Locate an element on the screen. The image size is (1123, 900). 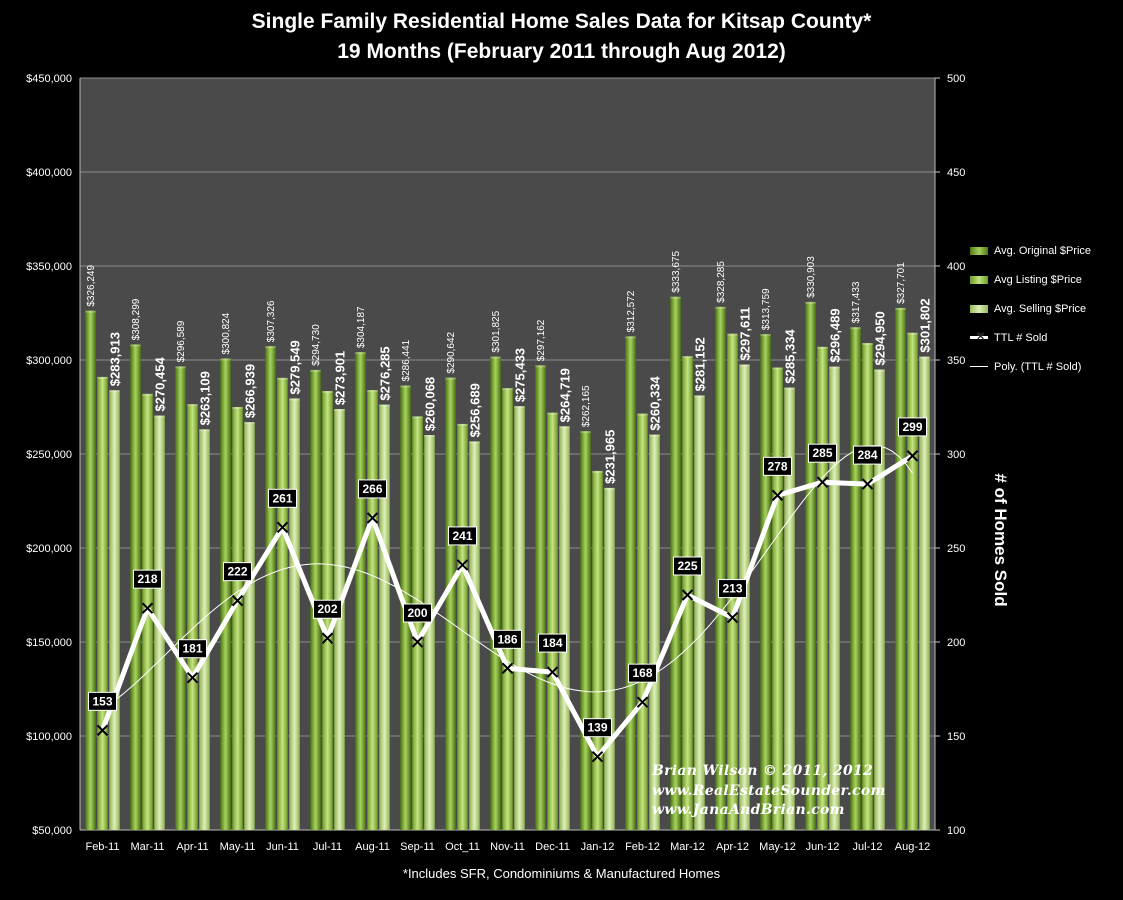
data-label-selling: $231,965 is located at coordinates (610, 457).